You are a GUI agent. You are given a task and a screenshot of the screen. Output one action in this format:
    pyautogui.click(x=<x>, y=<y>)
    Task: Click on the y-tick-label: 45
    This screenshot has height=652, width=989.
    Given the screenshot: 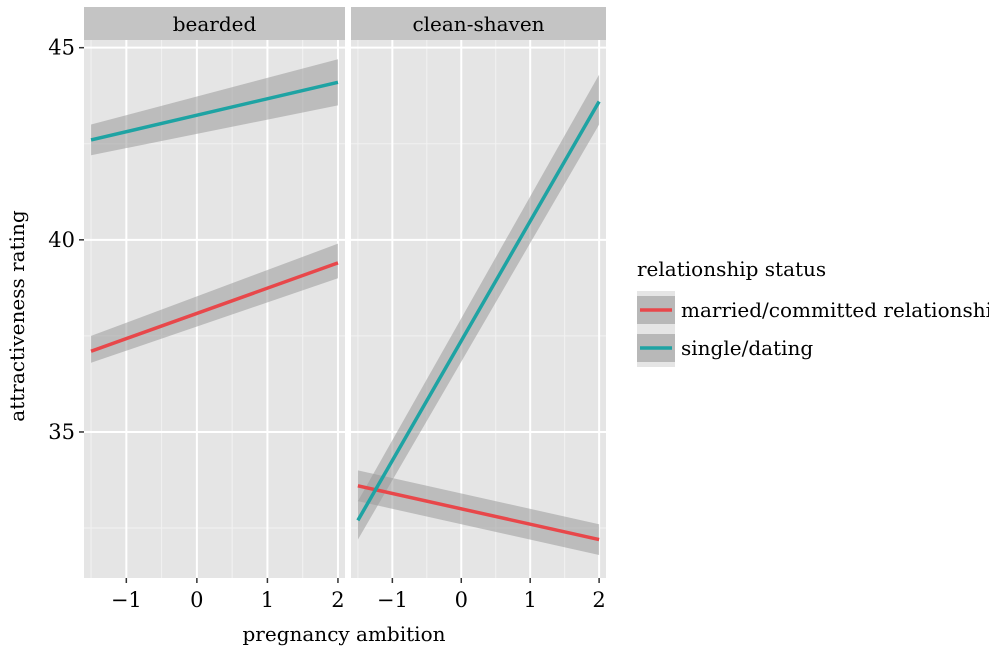 What is the action you would take?
    pyautogui.click(x=61, y=48)
    